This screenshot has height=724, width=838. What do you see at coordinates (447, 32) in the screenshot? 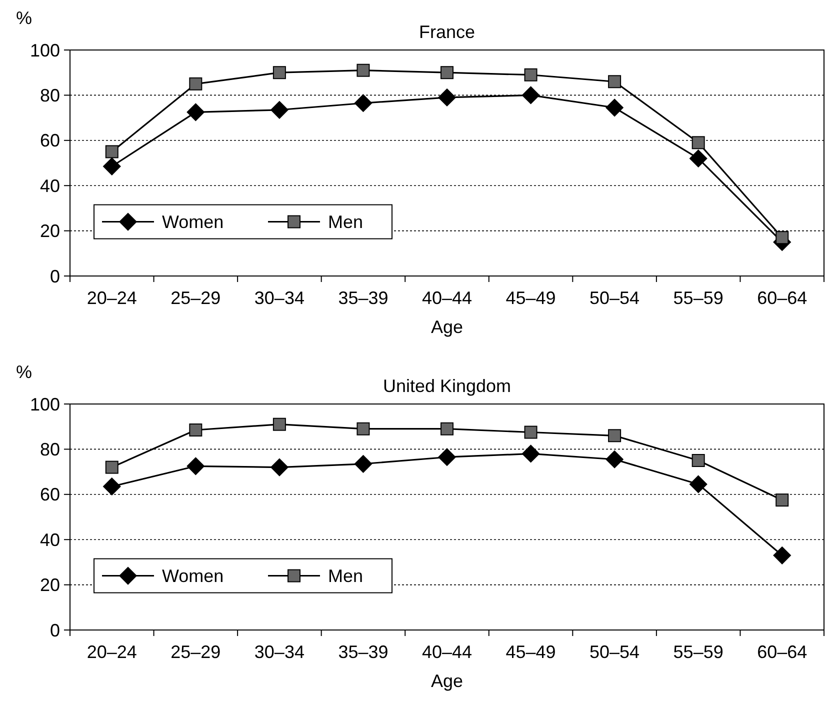
I see `chart-title: France` at bounding box center [447, 32].